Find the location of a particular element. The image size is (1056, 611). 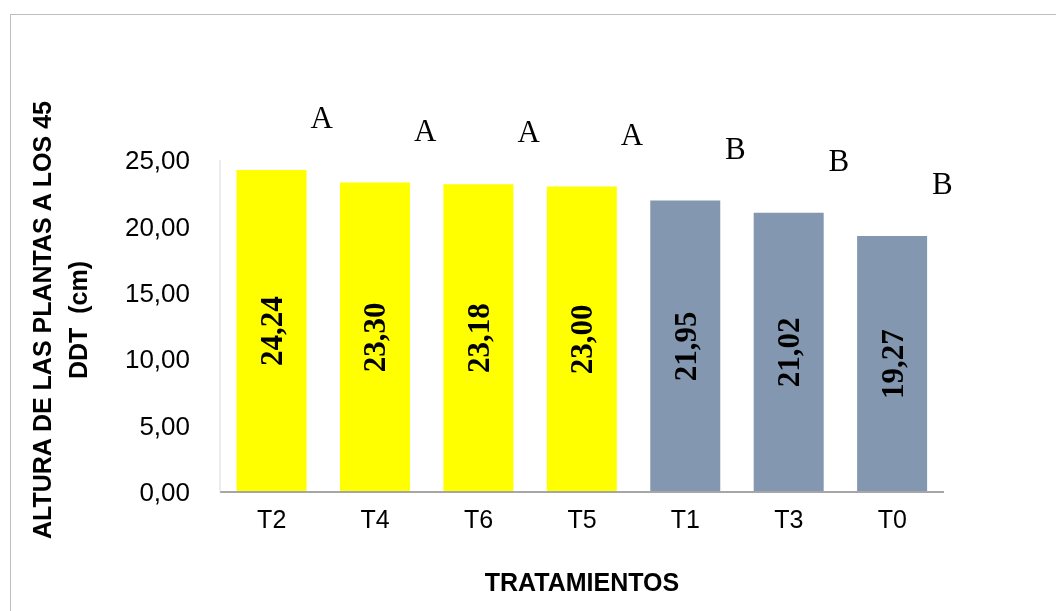

data-label: 21,95 is located at coordinates (685, 346).